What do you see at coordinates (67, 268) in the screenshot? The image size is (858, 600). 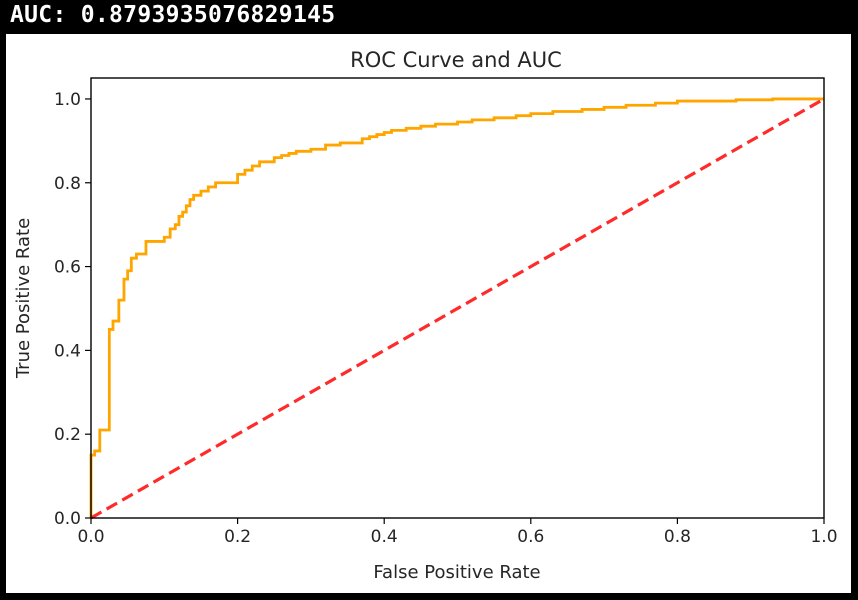 I see `y-tick-label: 0.6` at bounding box center [67, 268].